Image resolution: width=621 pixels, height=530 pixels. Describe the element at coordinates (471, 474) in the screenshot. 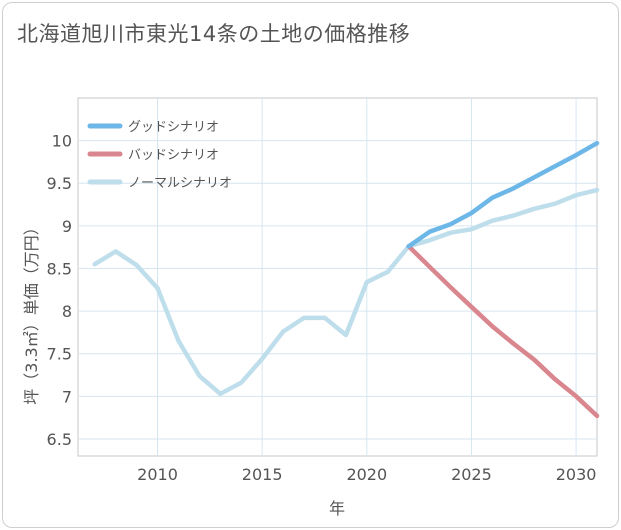

I see `x-tick-label: 2025` at that location.